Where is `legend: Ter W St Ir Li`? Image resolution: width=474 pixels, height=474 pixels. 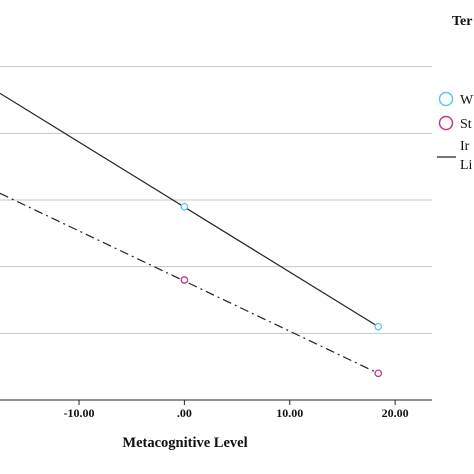 legend: Ter W St Ir Li is located at coordinates (455, 93).